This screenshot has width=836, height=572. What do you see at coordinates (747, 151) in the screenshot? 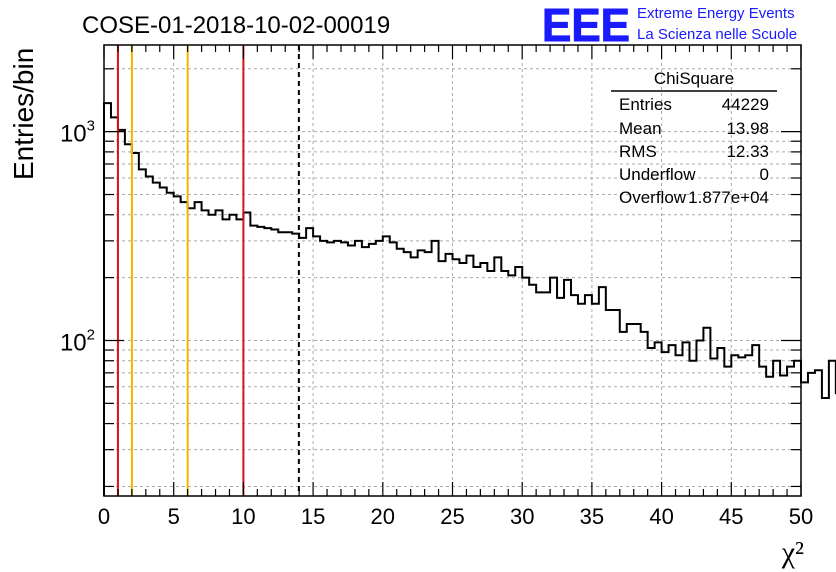
I see `stats-value-rms: 12.33` at bounding box center [747, 151].